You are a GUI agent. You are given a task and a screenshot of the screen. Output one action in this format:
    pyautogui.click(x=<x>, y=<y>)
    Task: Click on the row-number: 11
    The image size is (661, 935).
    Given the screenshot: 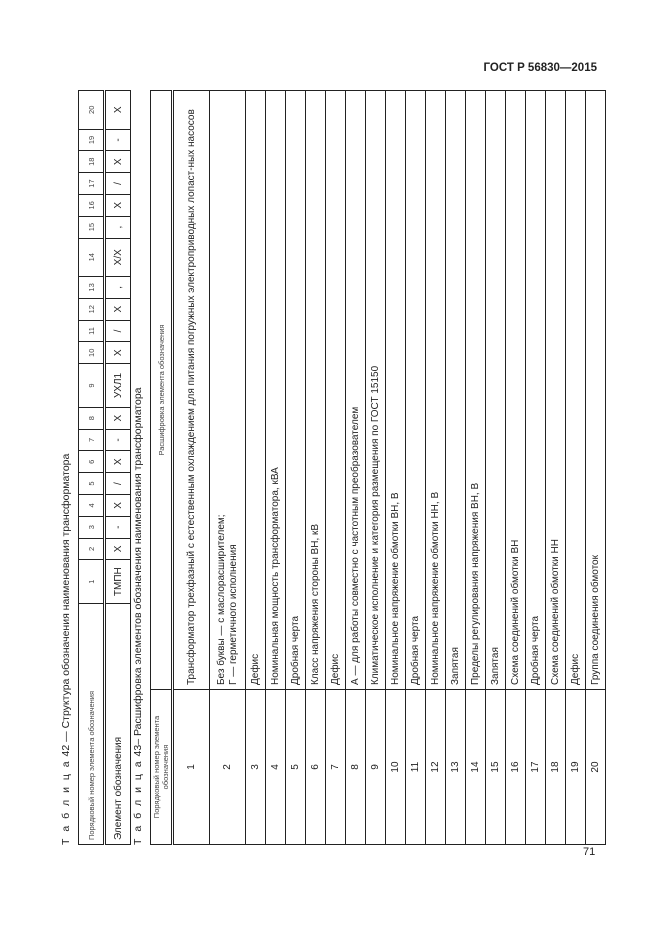 What is the action you would take?
    pyautogui.click(x=415, y=767)
    